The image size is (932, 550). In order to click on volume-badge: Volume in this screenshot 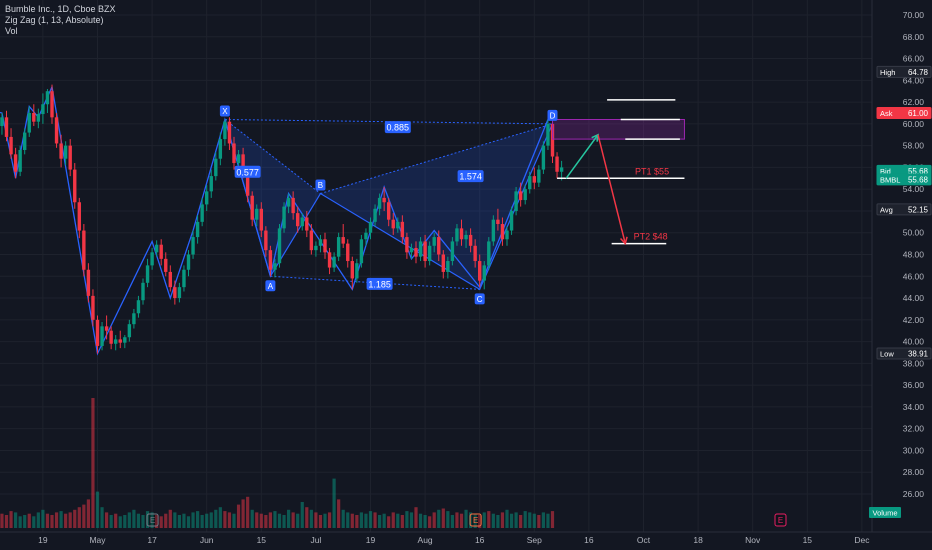, I will do `click(885, 512)`.